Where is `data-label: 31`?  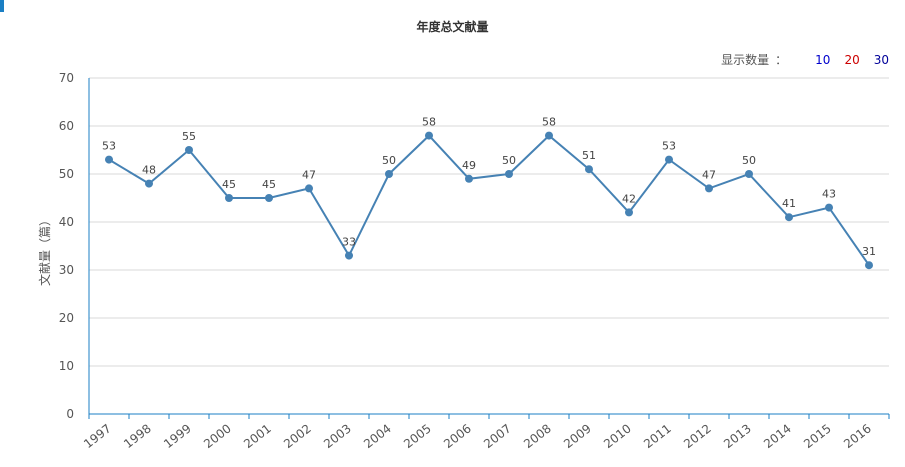 data-label: 31 is located at coordinates (869, 251).